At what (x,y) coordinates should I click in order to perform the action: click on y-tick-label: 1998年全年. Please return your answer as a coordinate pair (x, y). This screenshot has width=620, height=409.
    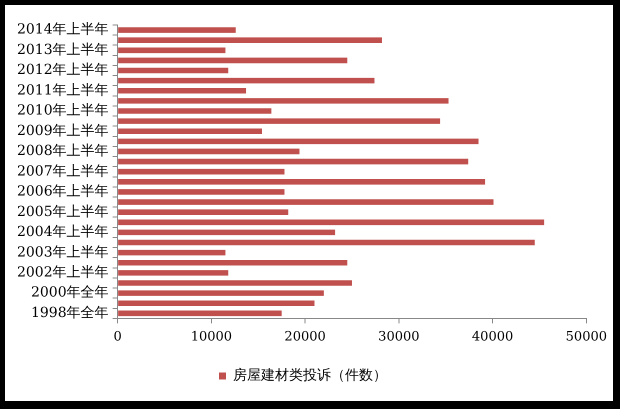
    Looking at the image, I should click on (69, 312).